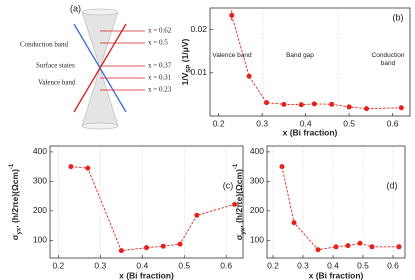  Describe the element at coordinates (388, 55) in the screenshot. I see `annotation-line: Conduction` at that location.